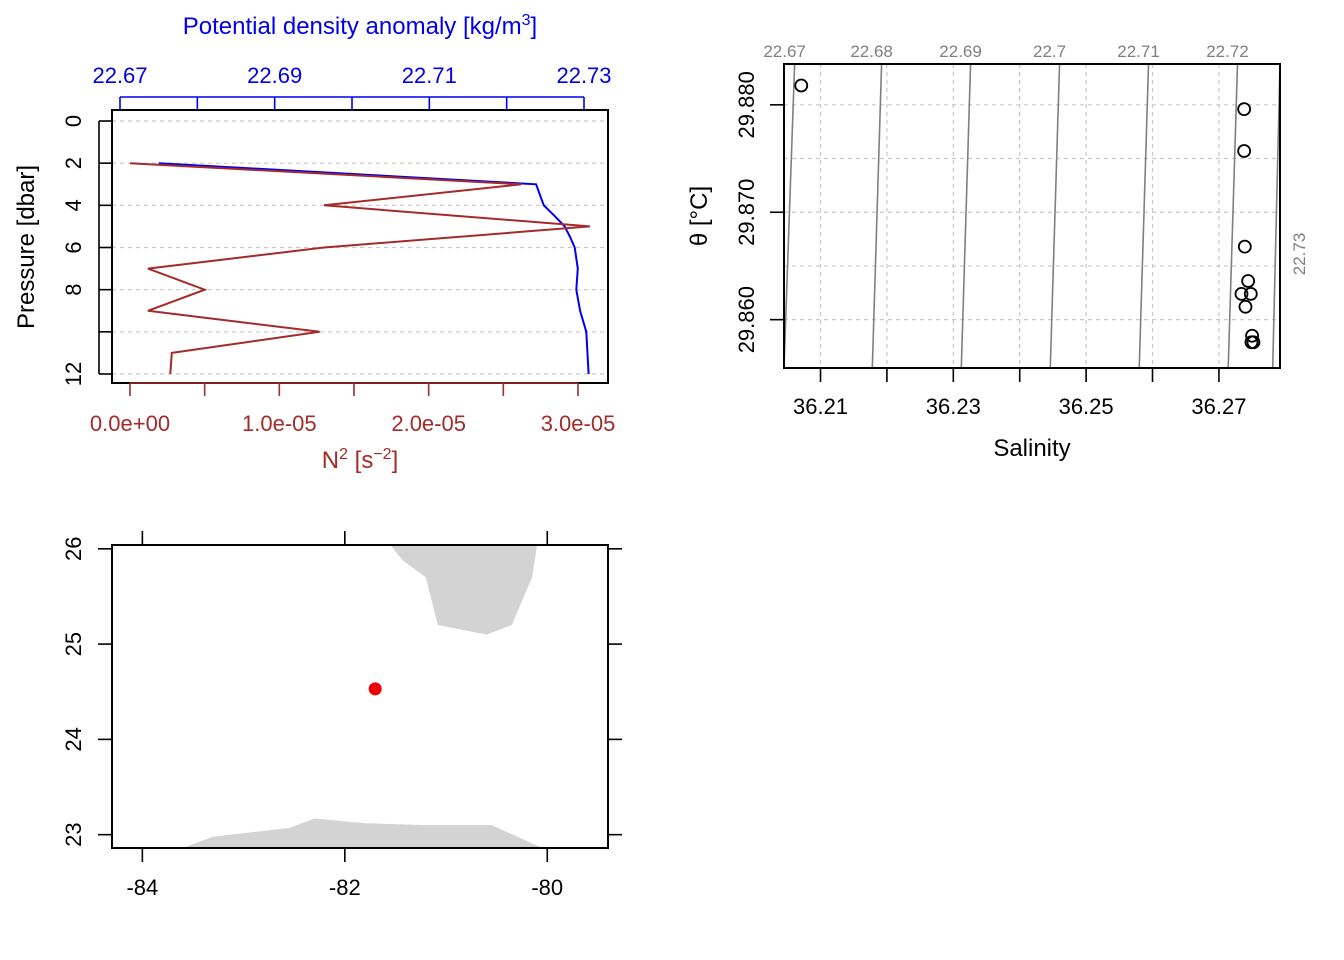 The height and width of the screenshot is (960, 1344). What do you see at coordinates (375, 688) in the screenshot?
I see `station-marker` at bounding box center [375, 688].